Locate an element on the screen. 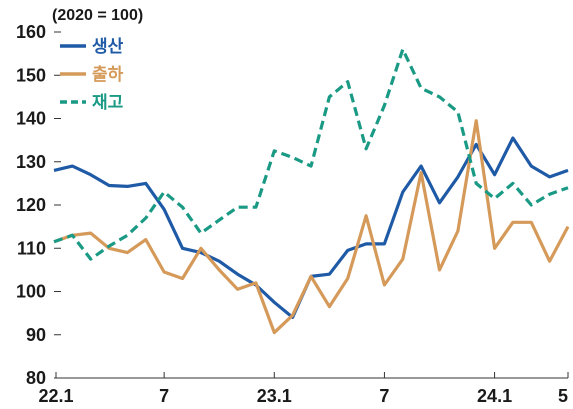 The image size is (573, 409). y-unit-label: (2020 = 100) is located at coordinates (97, 15).